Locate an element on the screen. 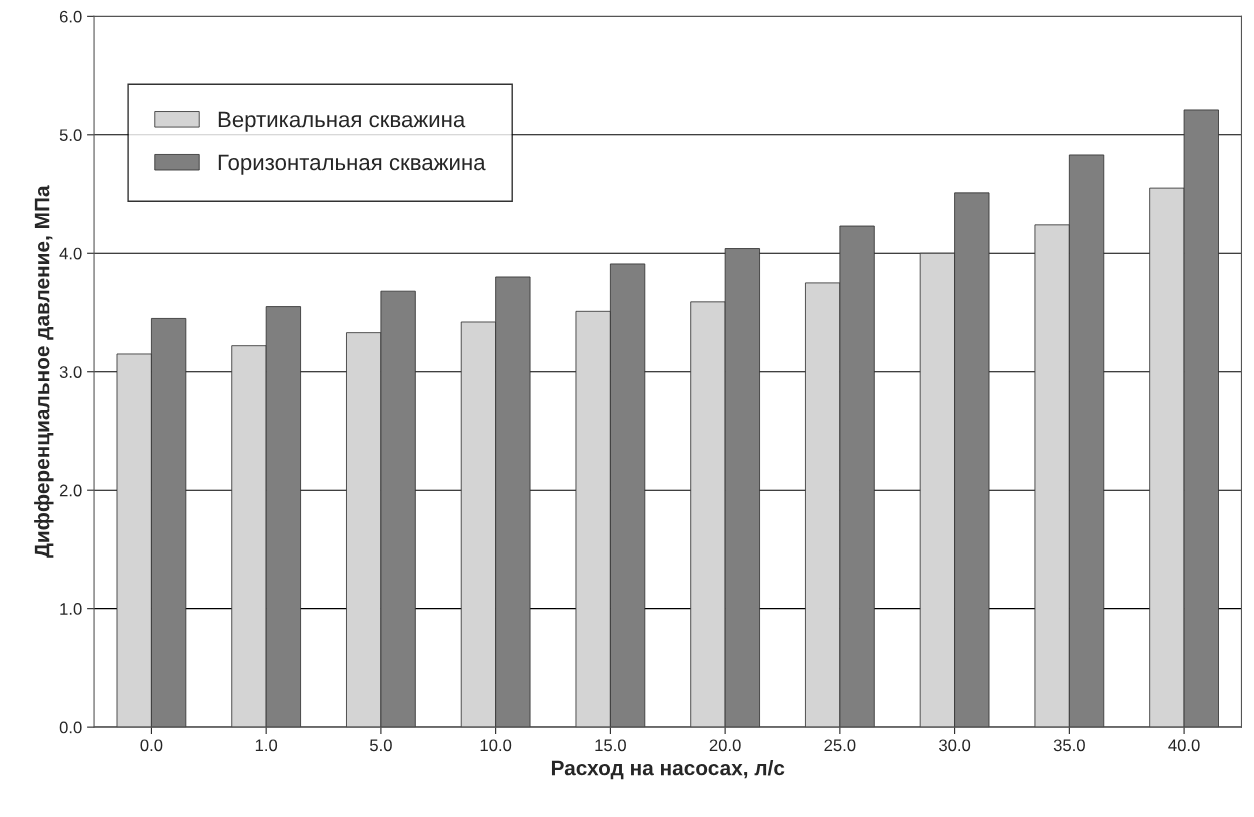 The image size is (1254, 817). x-tick-label: 10.0 is located at coordinates (496, 745).